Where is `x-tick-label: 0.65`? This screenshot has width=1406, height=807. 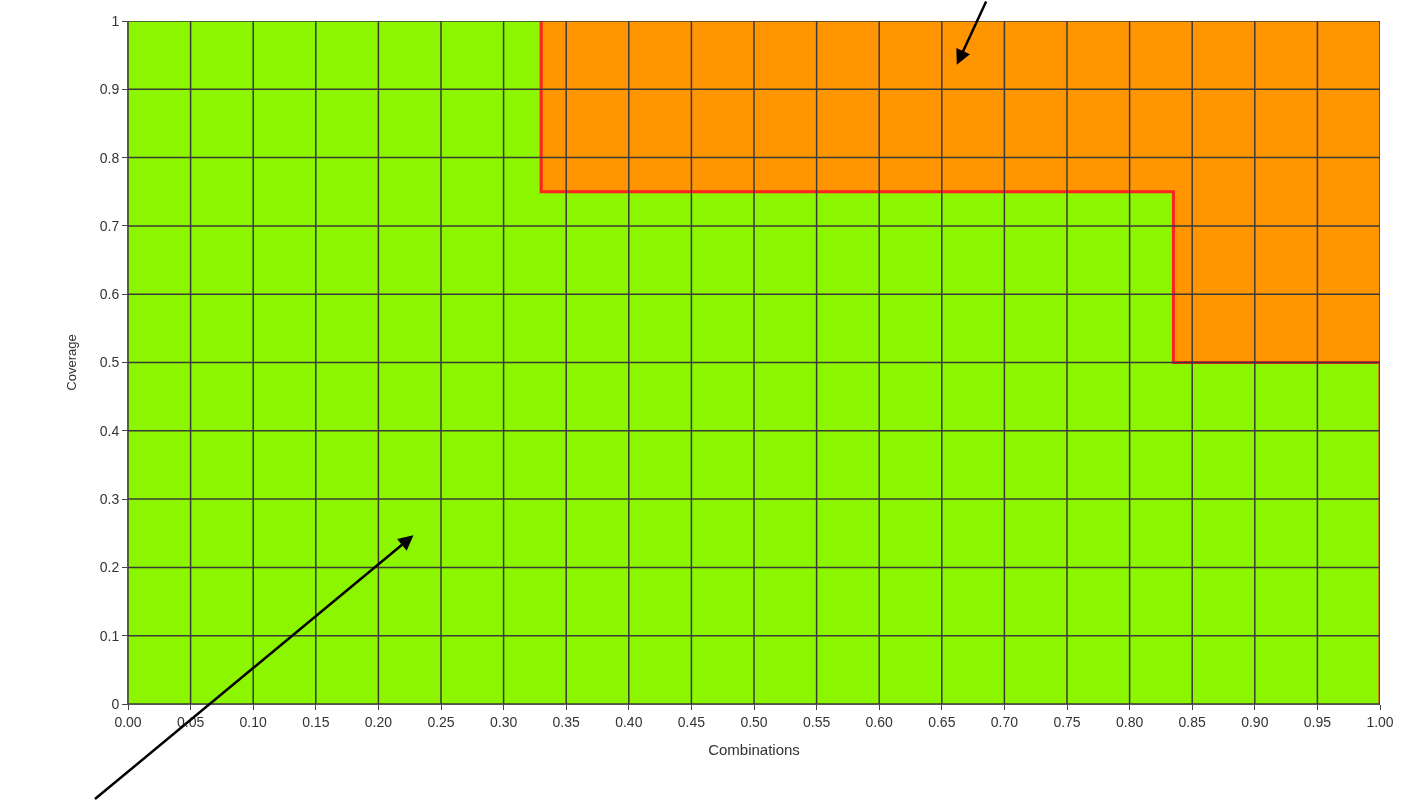
x-tick-label: 0.65 is located at coordinates (942, 721).